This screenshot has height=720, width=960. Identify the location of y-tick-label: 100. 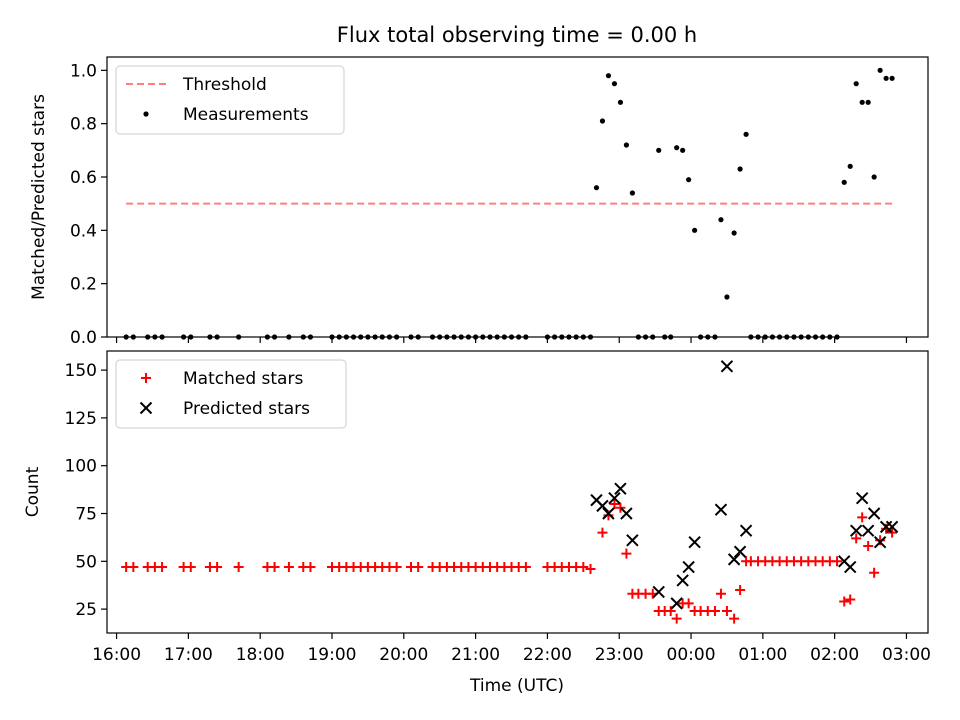
(81, 467).